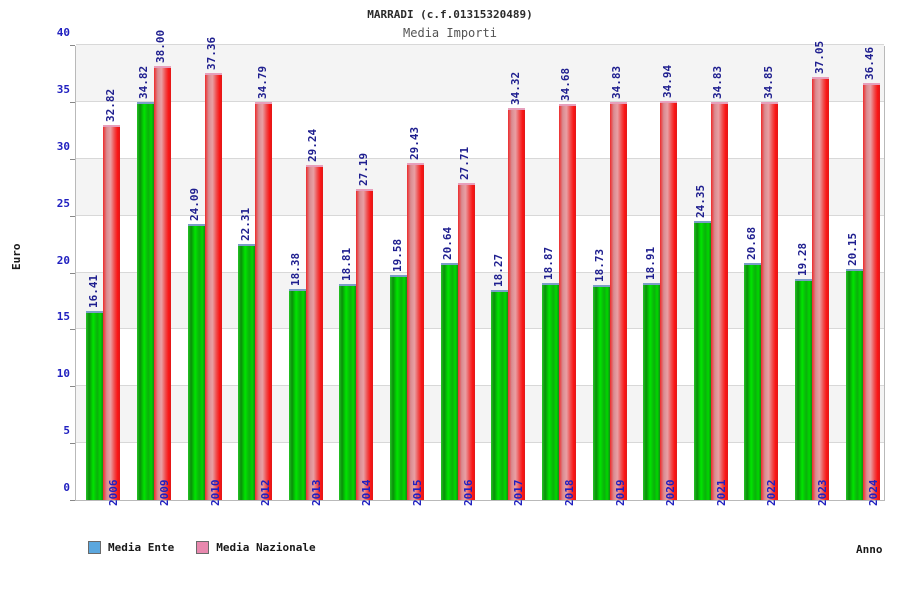  What do you see at coordinates (212, 53) in the screenshot?
I see `bar-value-label: 37.36` at bounding box center [212, 53].